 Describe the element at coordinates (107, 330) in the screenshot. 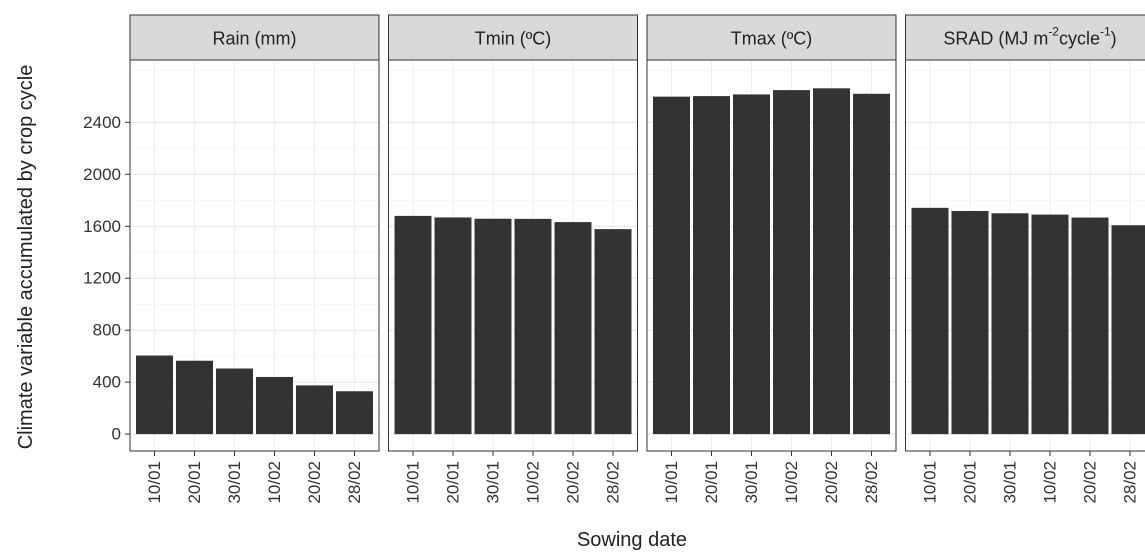

I see `y-tick-label: 800` at that location.